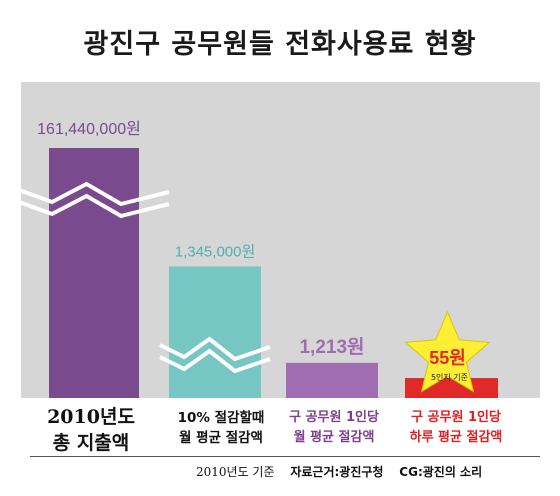 The image size is (560, 496). I want to click on footer: 2010년도 기준 자료근거:광진구청 CG:광진의 소리, so click(339, 471).